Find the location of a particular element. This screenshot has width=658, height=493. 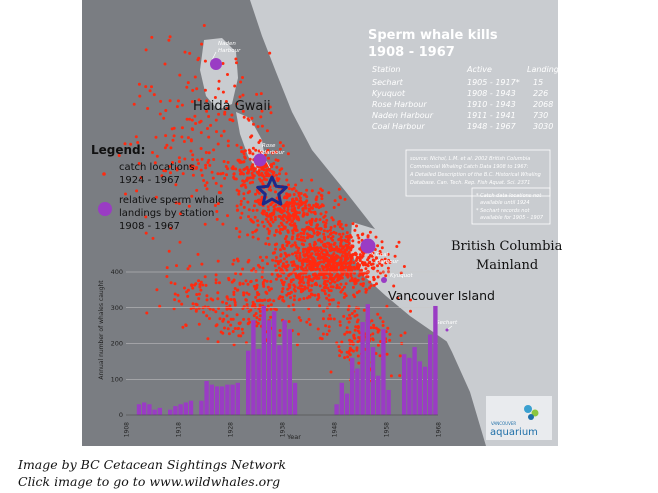

x-tick-label: 1908 is located at coordinates (127, 429).